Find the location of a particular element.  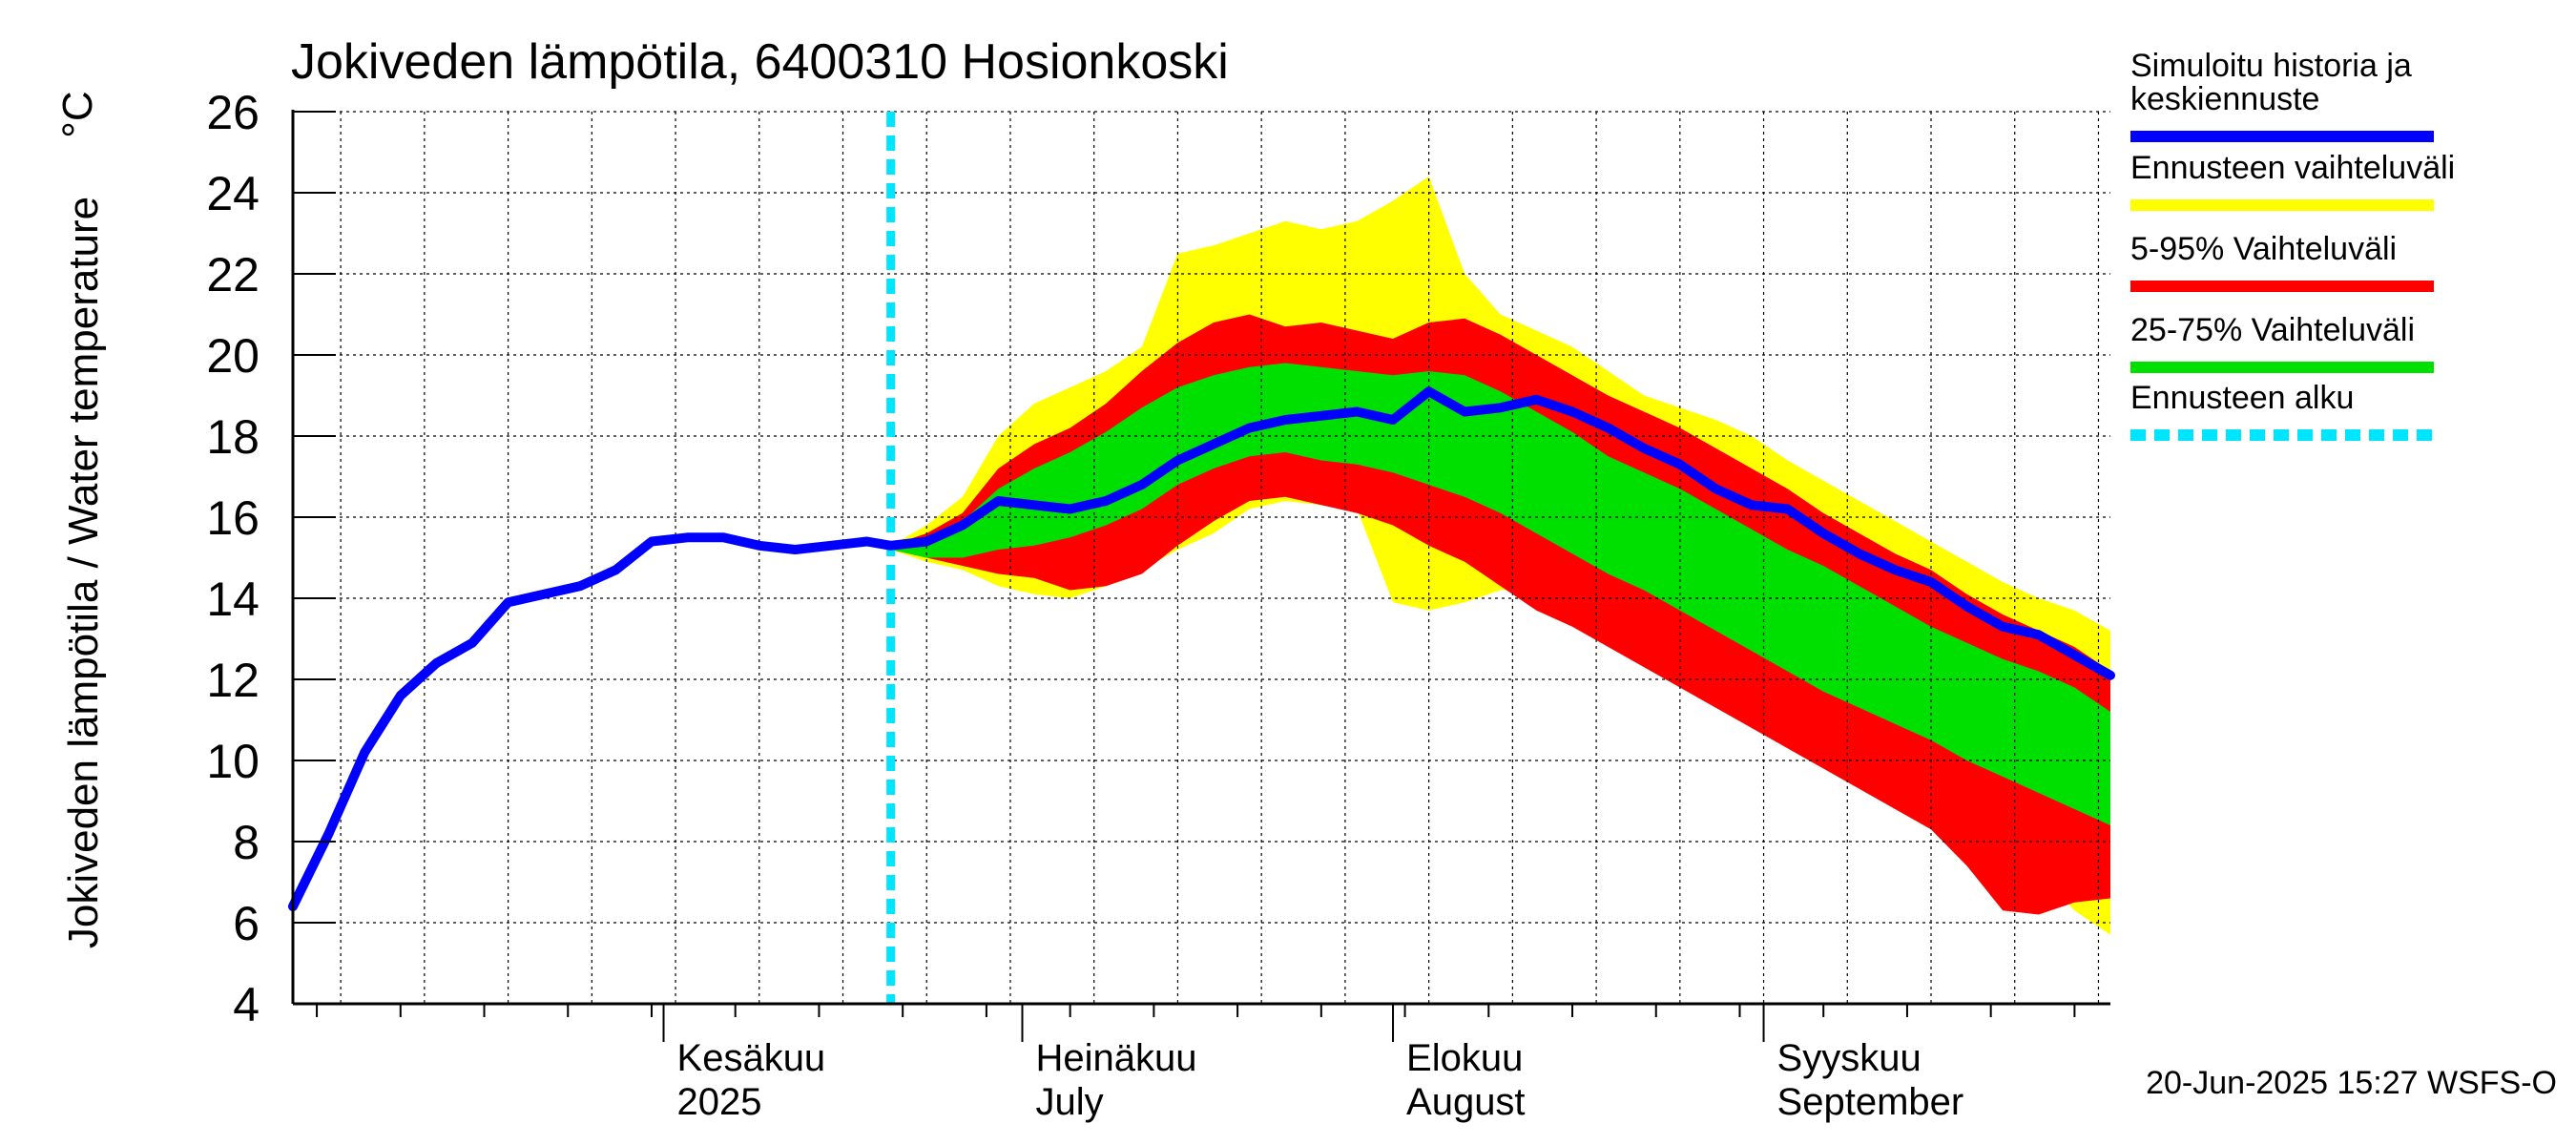

y-tick-label: 14 is located at coordinates (233, 599).